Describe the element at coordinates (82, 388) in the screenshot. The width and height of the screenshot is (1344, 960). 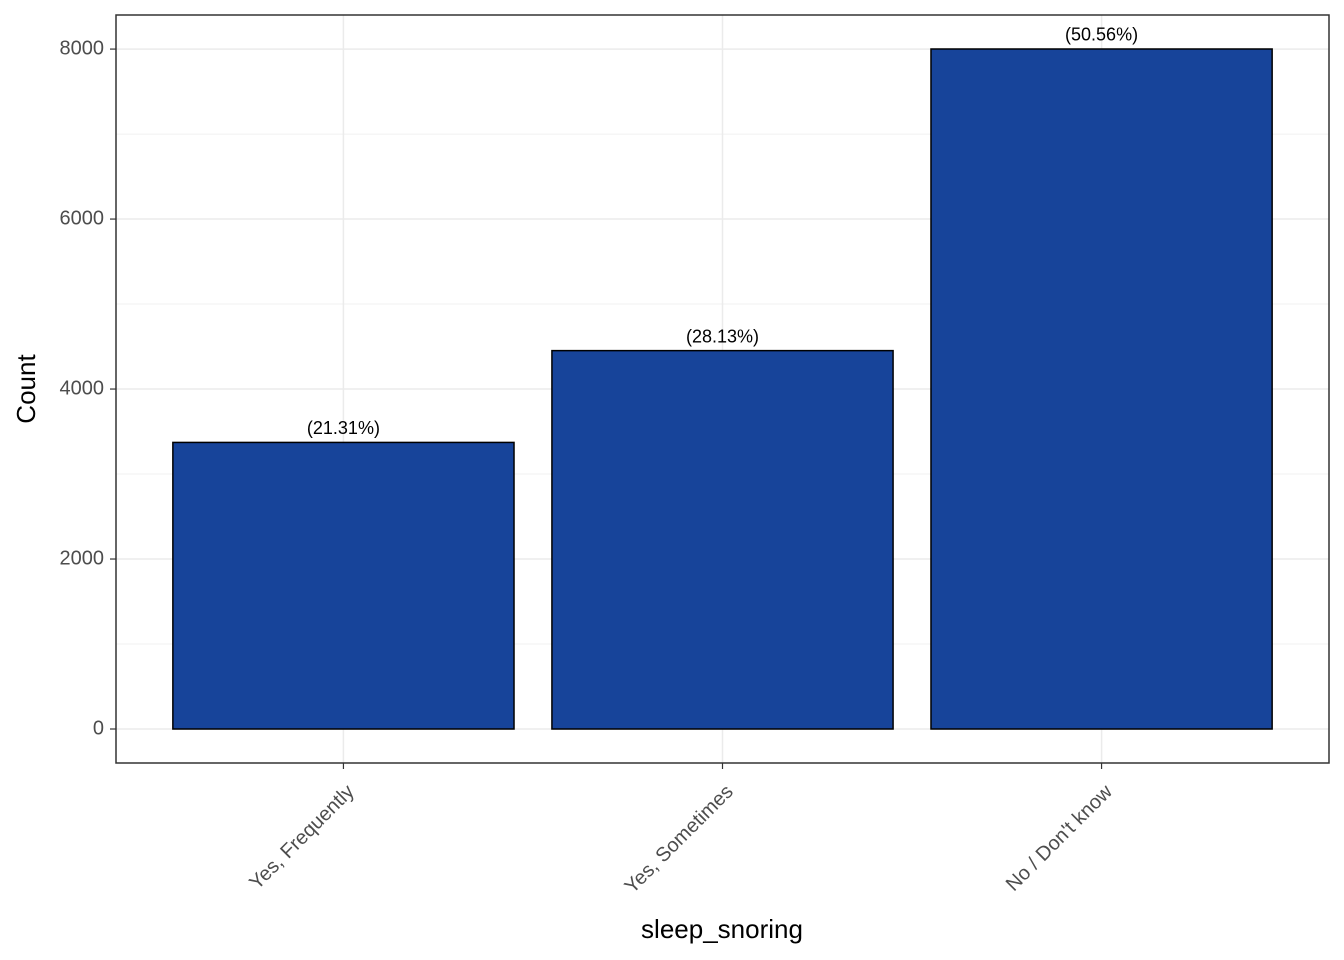
I see `y-tick-label: 4000` at that location.